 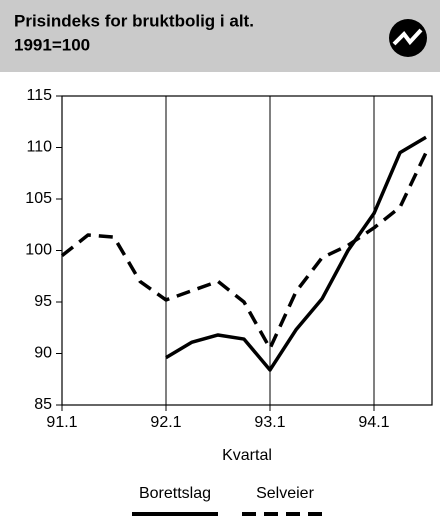 I want to click on chart-title: Prisindeks for bruktbolig i alt., so click(x=134, y=20).